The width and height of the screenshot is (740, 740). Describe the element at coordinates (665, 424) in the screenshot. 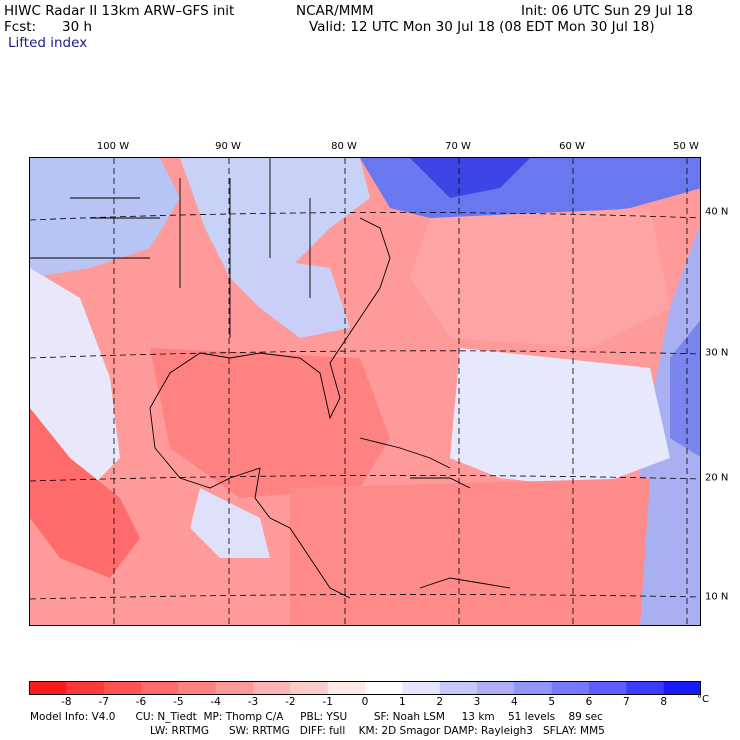

I see `blue-region-east-atlantic` at that location.